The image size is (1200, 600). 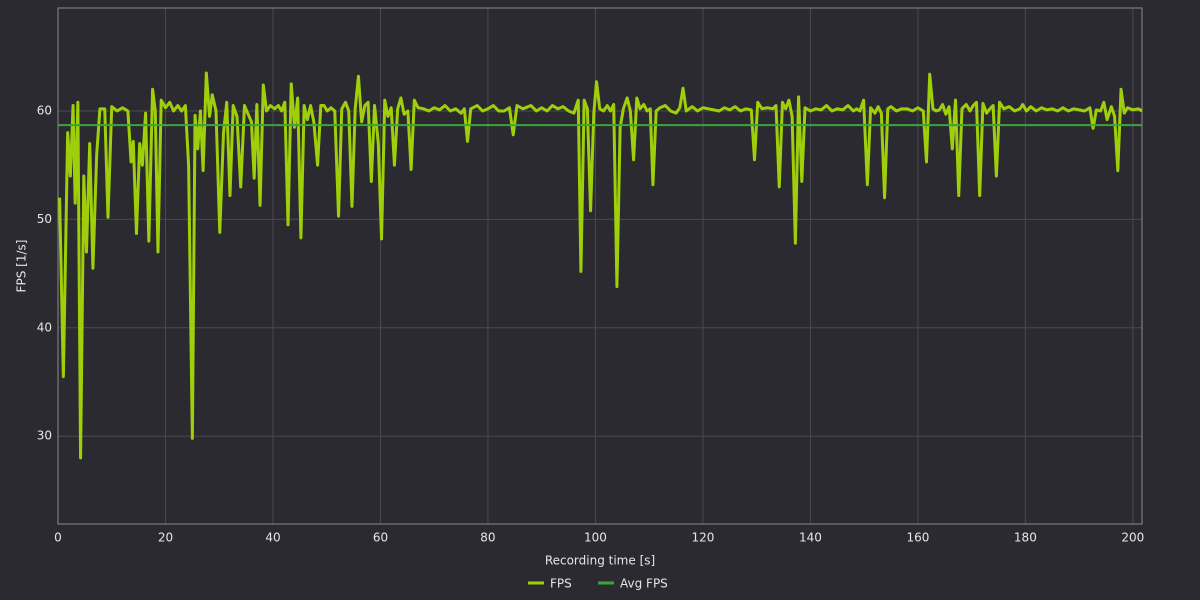 I want to click on x-tick-label: 140, so click(x=810, y=538).